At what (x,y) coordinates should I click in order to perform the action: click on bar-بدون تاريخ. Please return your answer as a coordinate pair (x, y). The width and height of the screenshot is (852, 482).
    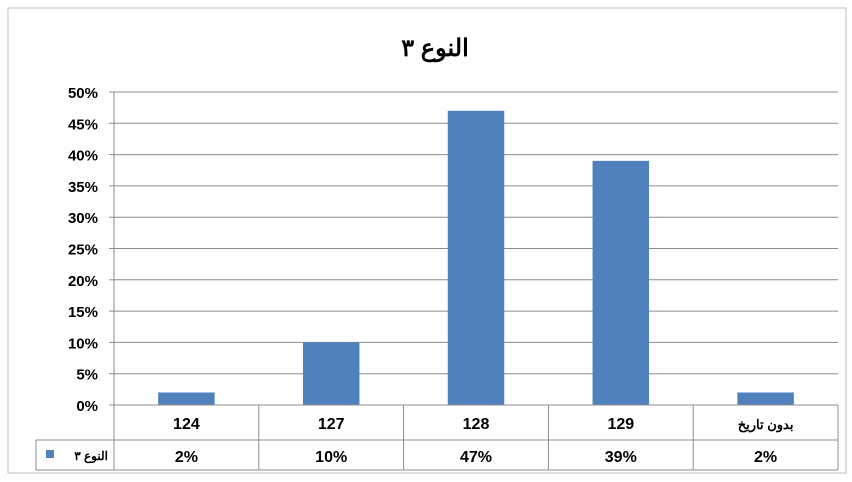
    Looking at the image, I should click on (765, 398).